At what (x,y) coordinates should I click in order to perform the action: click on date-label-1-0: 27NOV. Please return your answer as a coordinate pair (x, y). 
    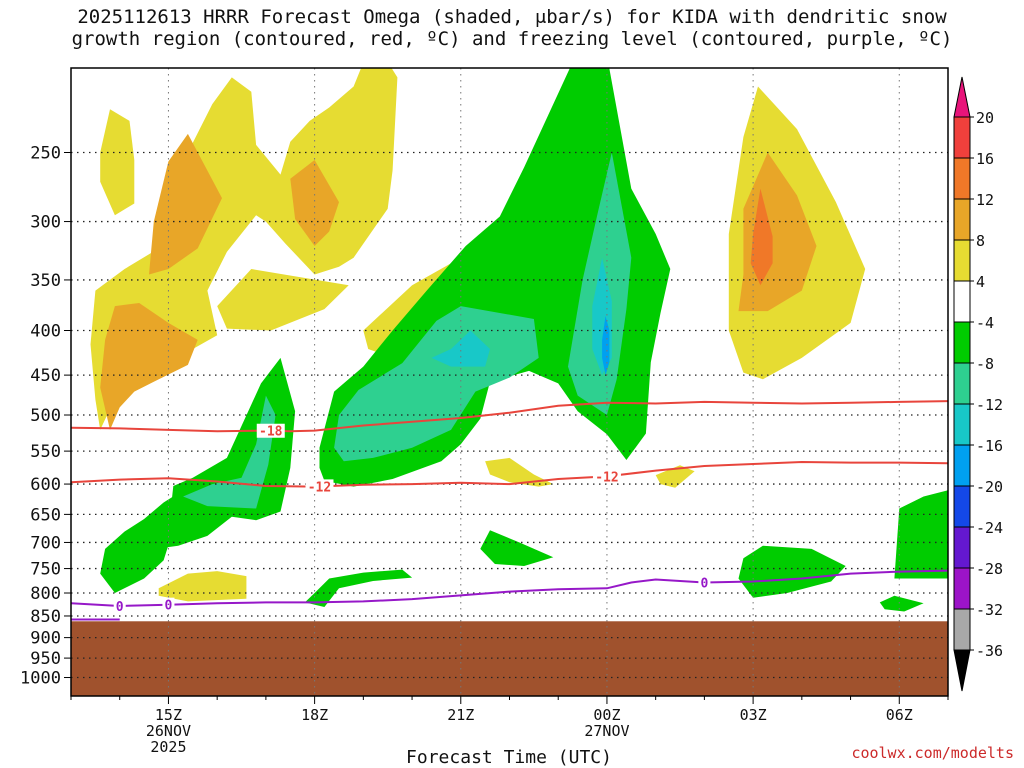
    Looking at the image, I should click on (606, 731).